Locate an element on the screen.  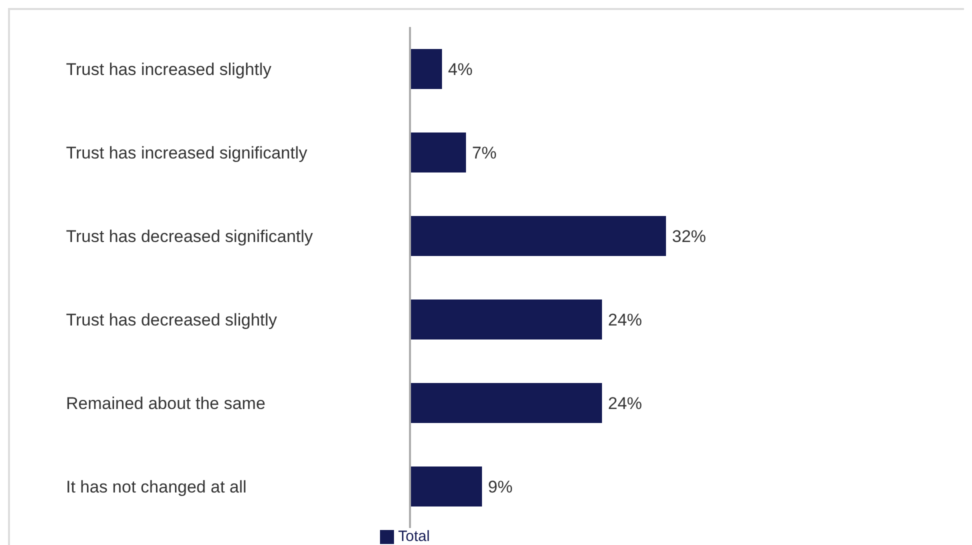
y-tick-label: Trust has decreased significantly is located at coordinates (190, 236).